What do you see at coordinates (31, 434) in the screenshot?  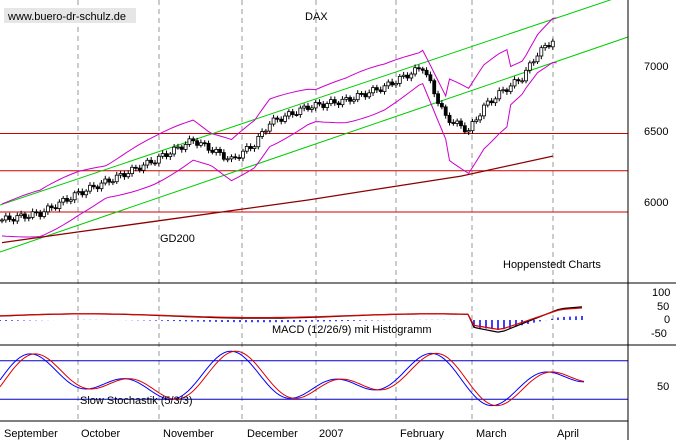 I see `xlabel-september: September` at bounding box center [31, 434].